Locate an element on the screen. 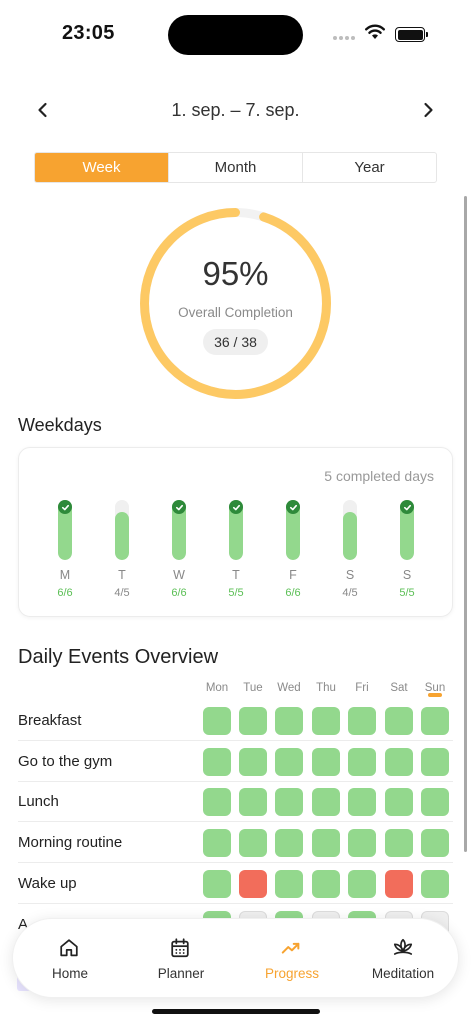 The width and height of the screenshot is (471, 1024). segment-year: Year is located at coordinates (369, 167).